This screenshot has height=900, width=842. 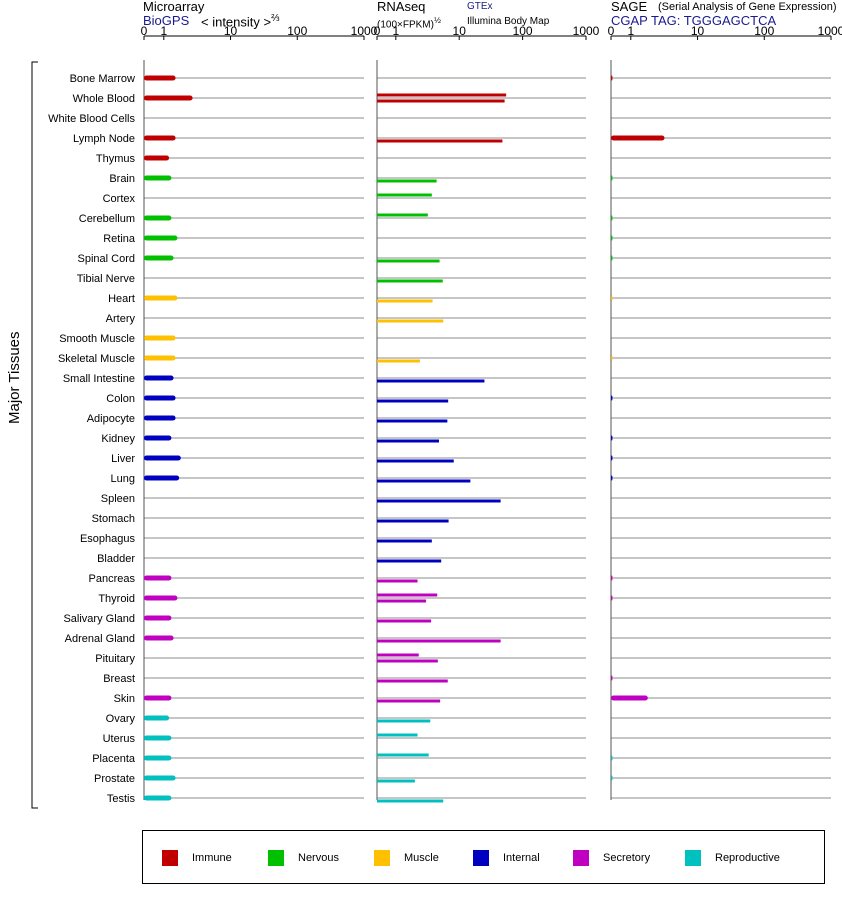 What do you see at coordinates (508, 21) in the screenshot?
I see `rnaseq-source-bodymap: Illumina Body Map` at bounding box center [508, 21].